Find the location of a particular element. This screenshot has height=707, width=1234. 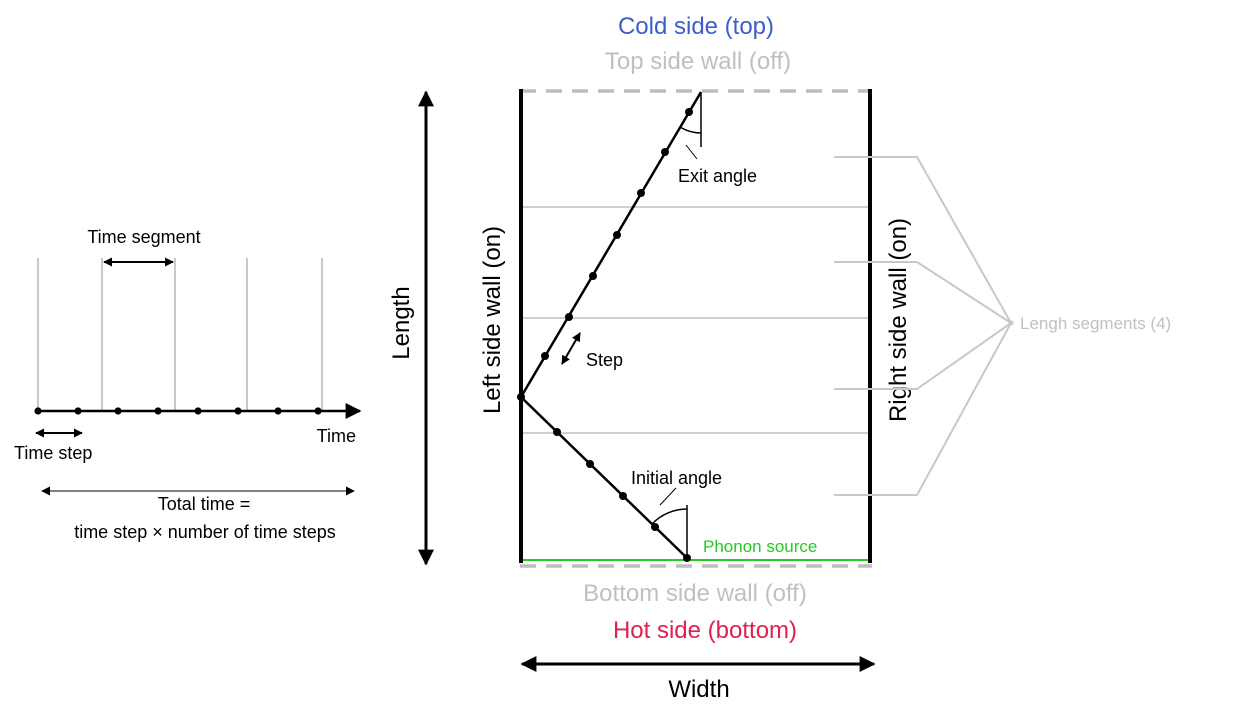

initial-angle-arc is located at coordinates (669, 516).